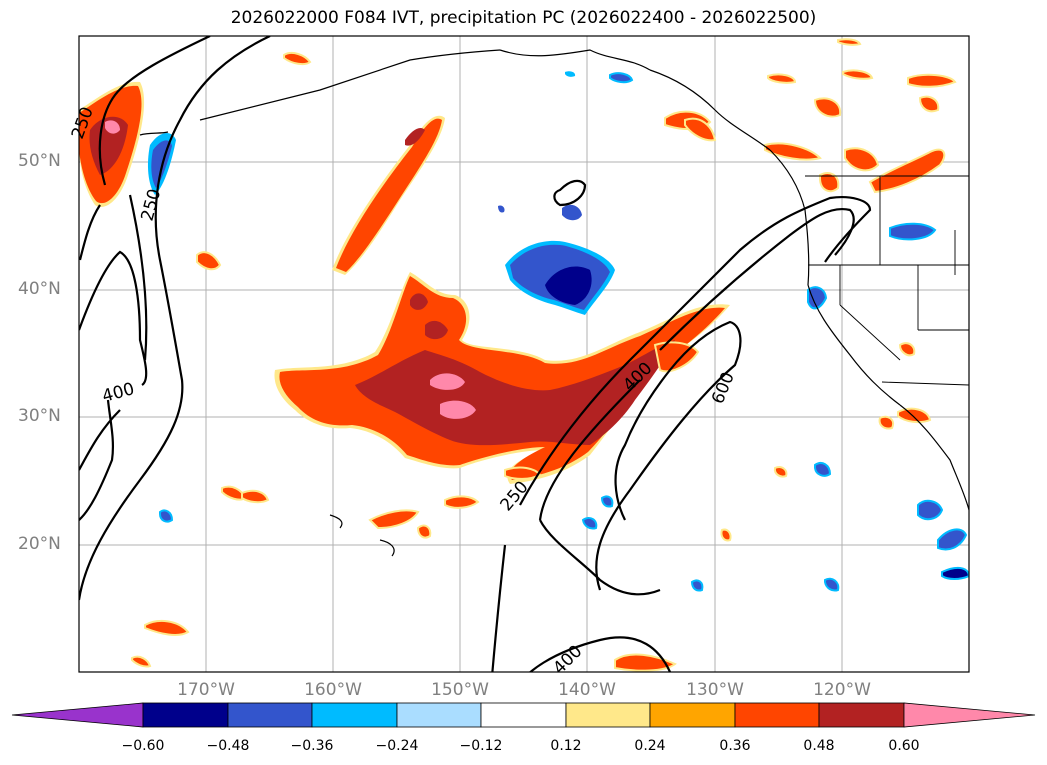 The width and height of the screenshot is (1047, 765). I want to click on colorbar-tick: 0.24, so click(650, 746).